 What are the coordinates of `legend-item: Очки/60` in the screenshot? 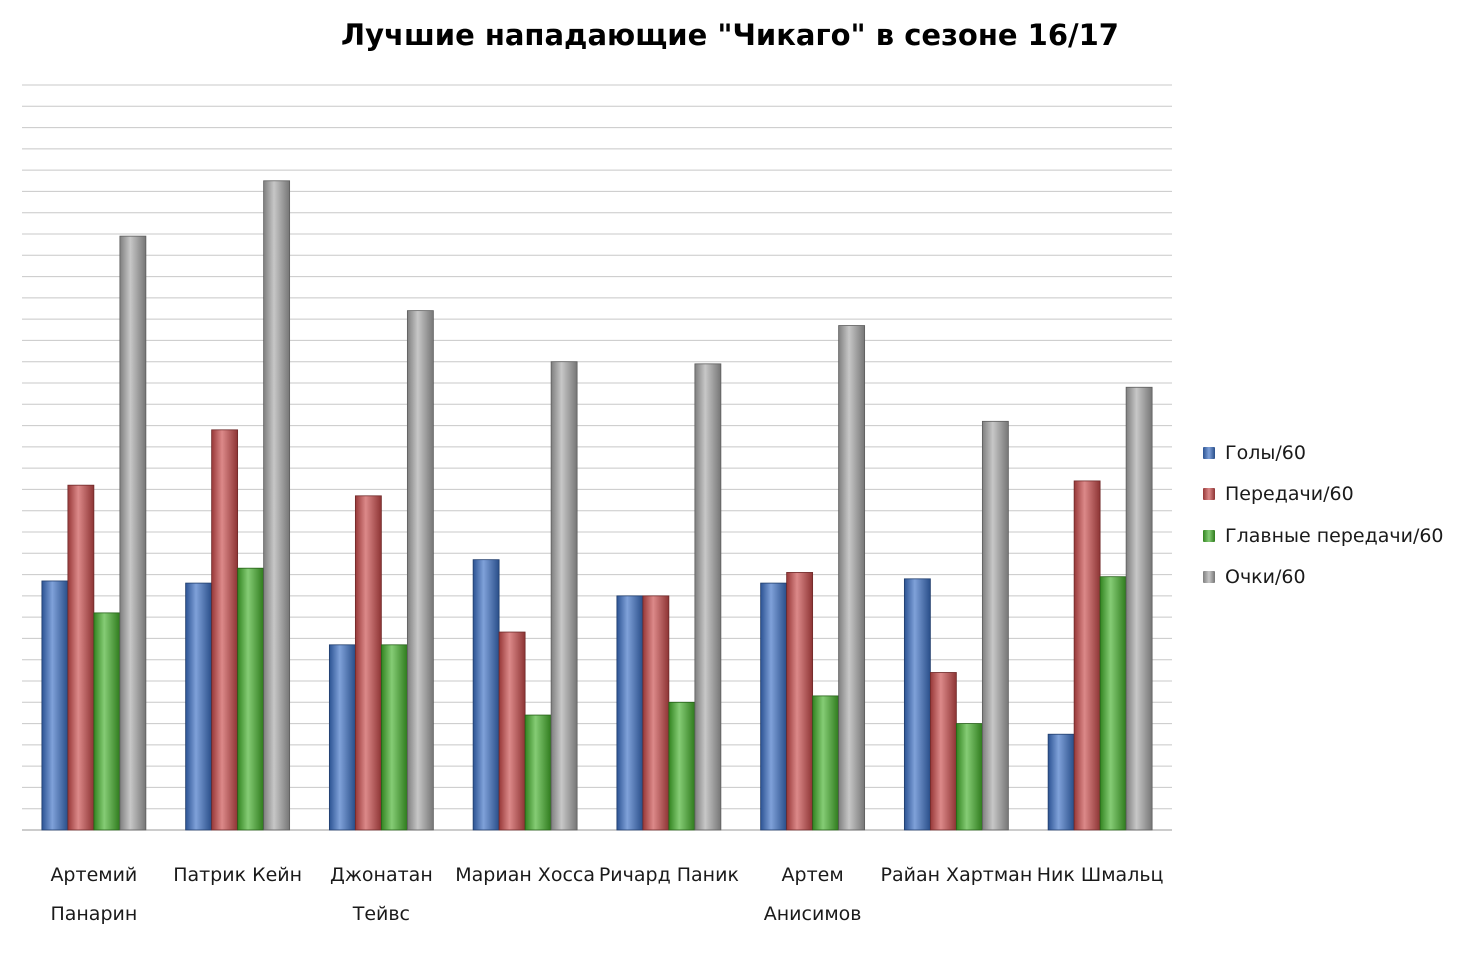 It's located at (1323, 578).